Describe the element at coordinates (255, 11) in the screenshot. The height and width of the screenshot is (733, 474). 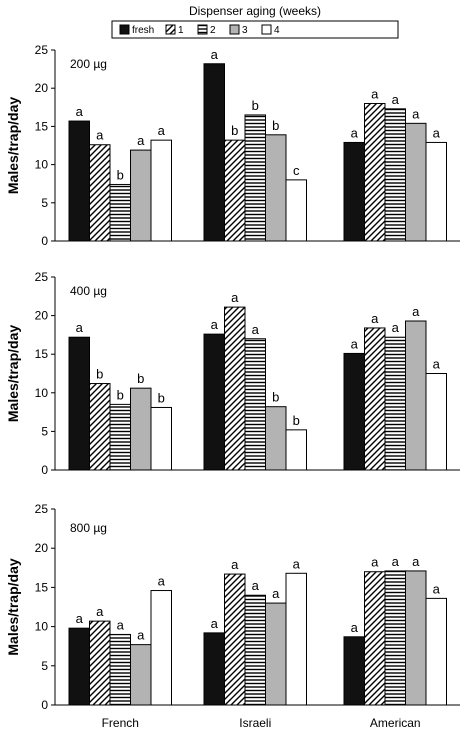
I see `legend-title: Dispenser aging (weeks)` at that location.